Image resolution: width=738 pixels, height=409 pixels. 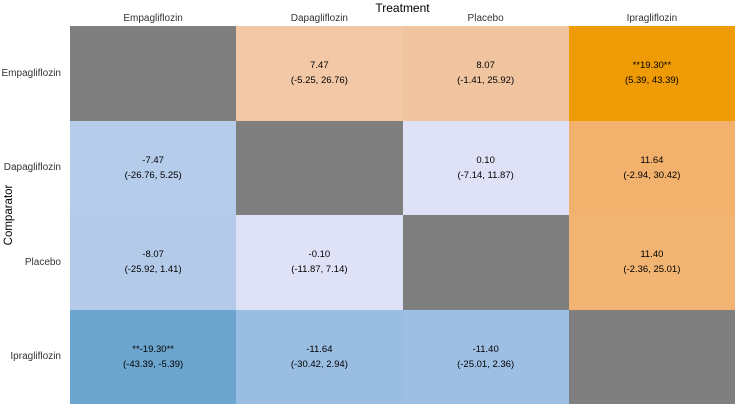 What do you see at coordinates (651, 167) in the screenshot?
I see `matrix-cell: 11.64 (-2.94, 30.42)` at bounding box center [651, 167].